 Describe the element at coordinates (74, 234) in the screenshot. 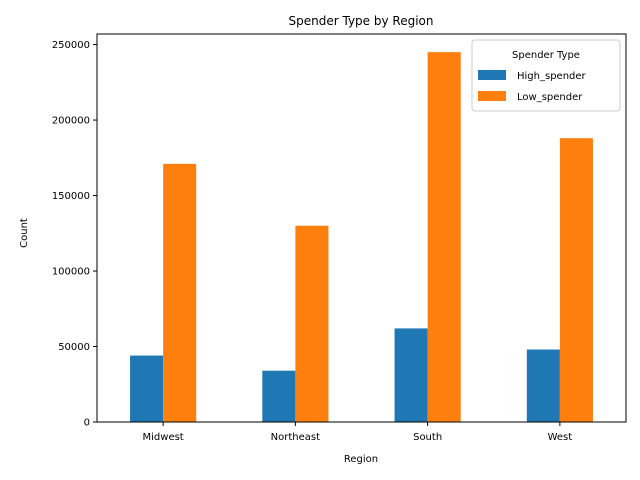

I see `y-axis: 0 50000 100000 150000 200000 250000` at that location.